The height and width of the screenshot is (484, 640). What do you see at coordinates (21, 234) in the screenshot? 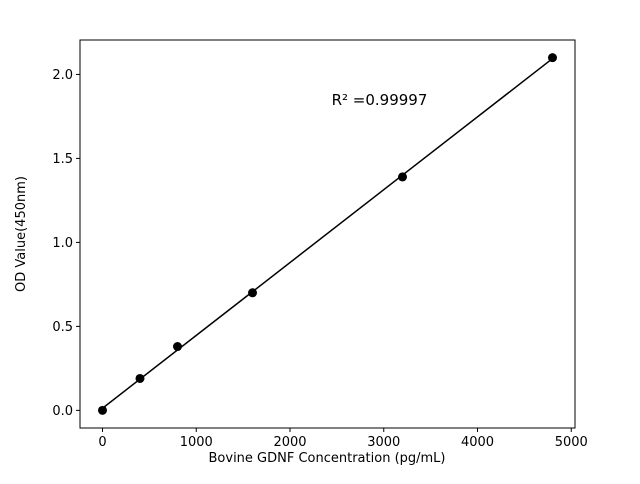
I see `y-axis-label: OD Value(450nm)` at bounding box center [21, 234].